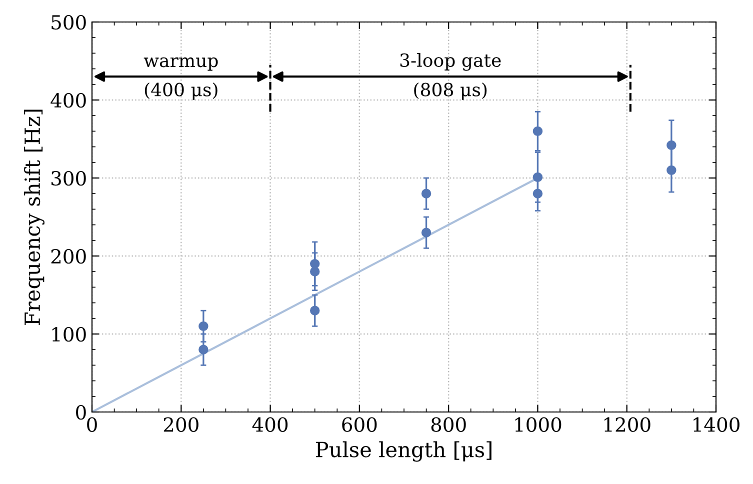 The width and height of the screenshot is (753, 484). I want to click on x-axis-title: Pulse length [μs], so click(404, 451).